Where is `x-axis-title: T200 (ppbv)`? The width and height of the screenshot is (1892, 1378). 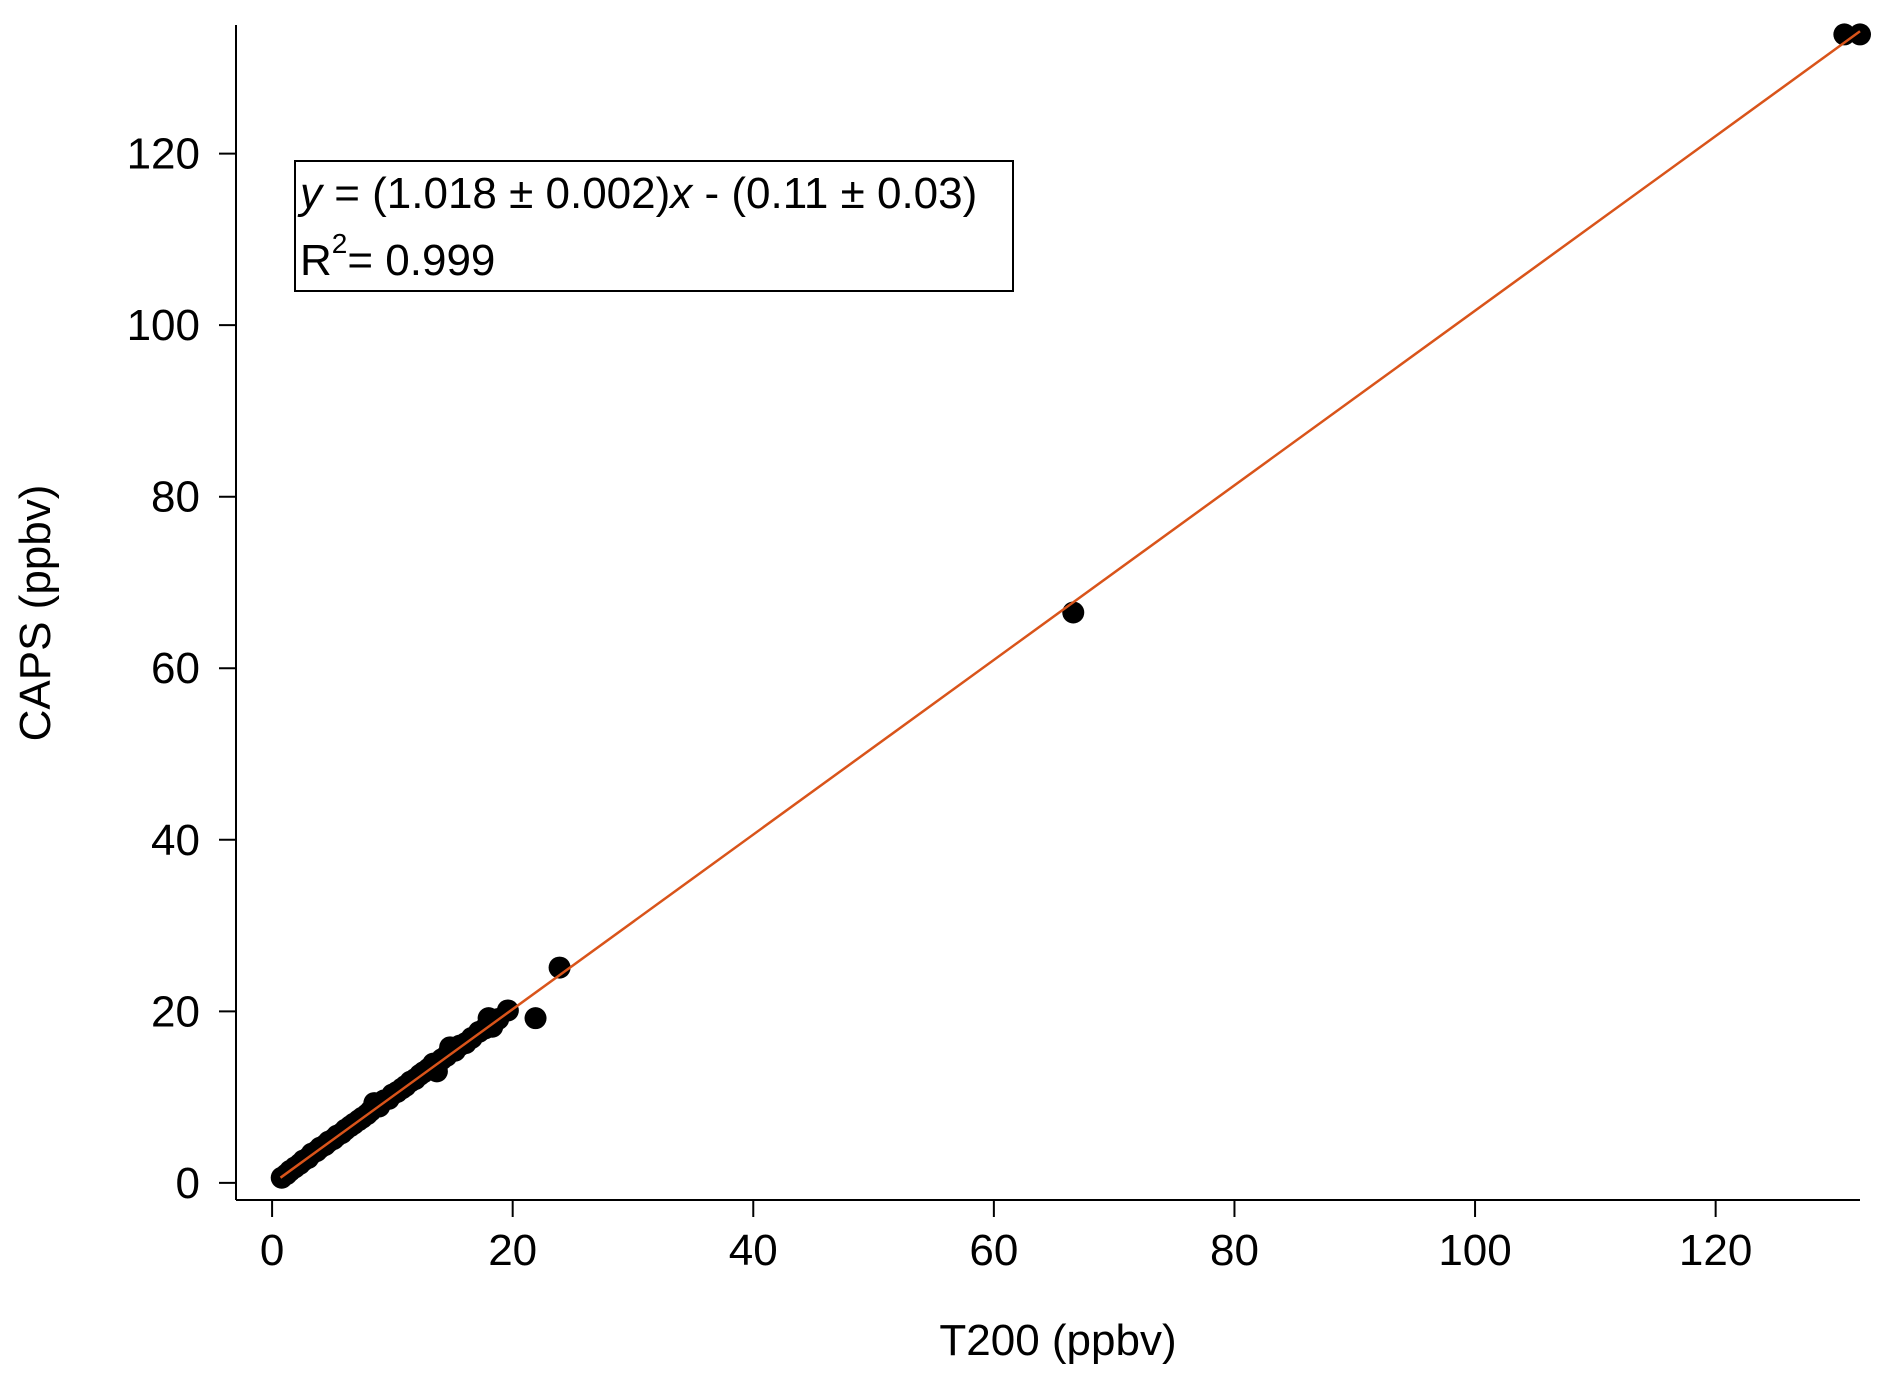 x-axis-title: T200 (ppbv) is located at coordinates (1057, 1340).